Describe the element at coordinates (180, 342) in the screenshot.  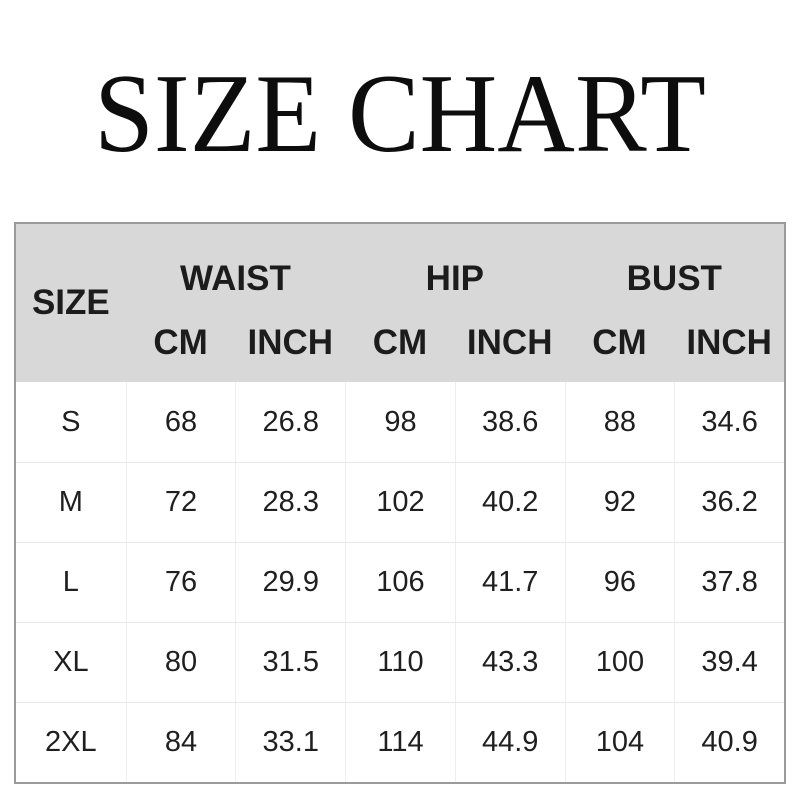
I see `unit-header-waist-cm: CM` at that location.